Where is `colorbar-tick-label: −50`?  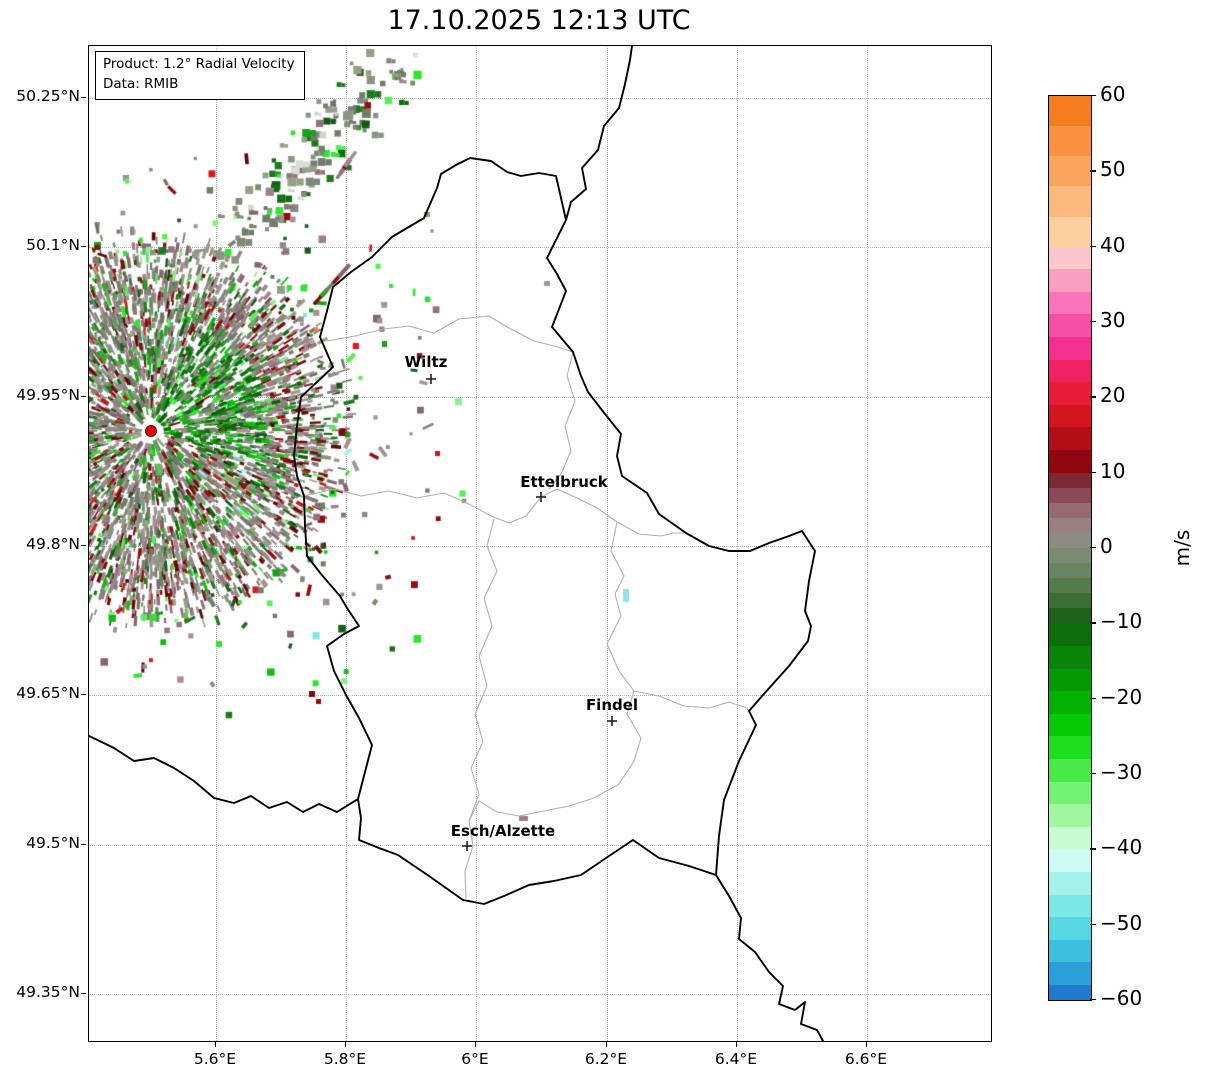 colorbar-tick-label: −50 is located at coordinates (1121, 922).